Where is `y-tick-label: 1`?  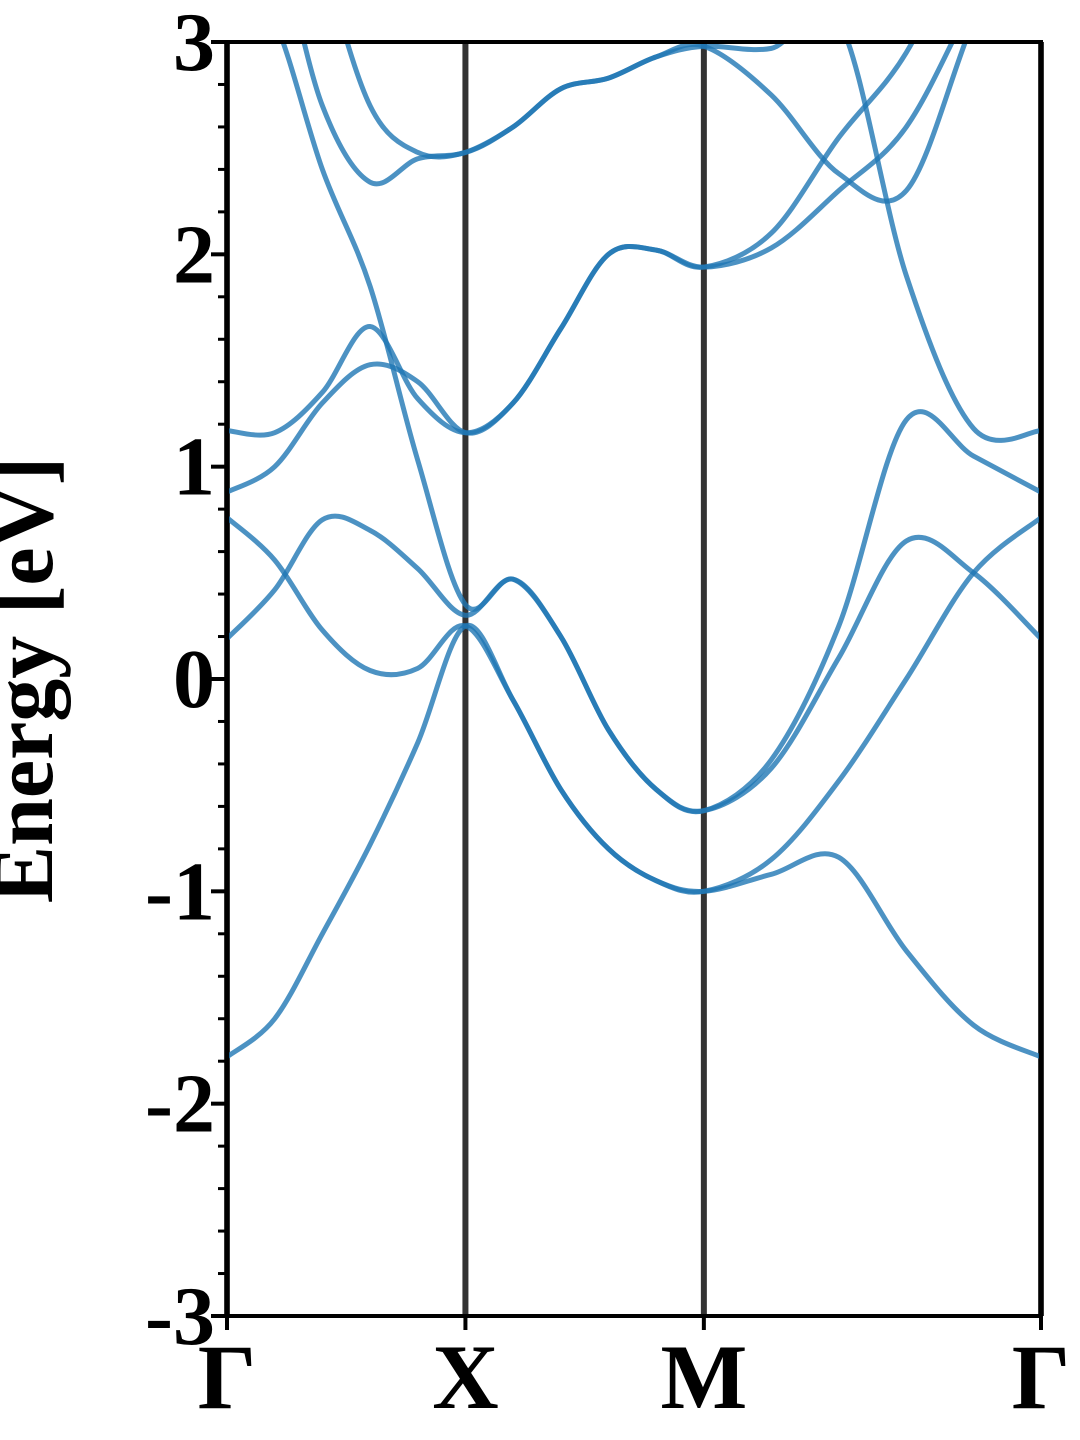 y-tick-label: 1 is located at coordinates (194, 467).